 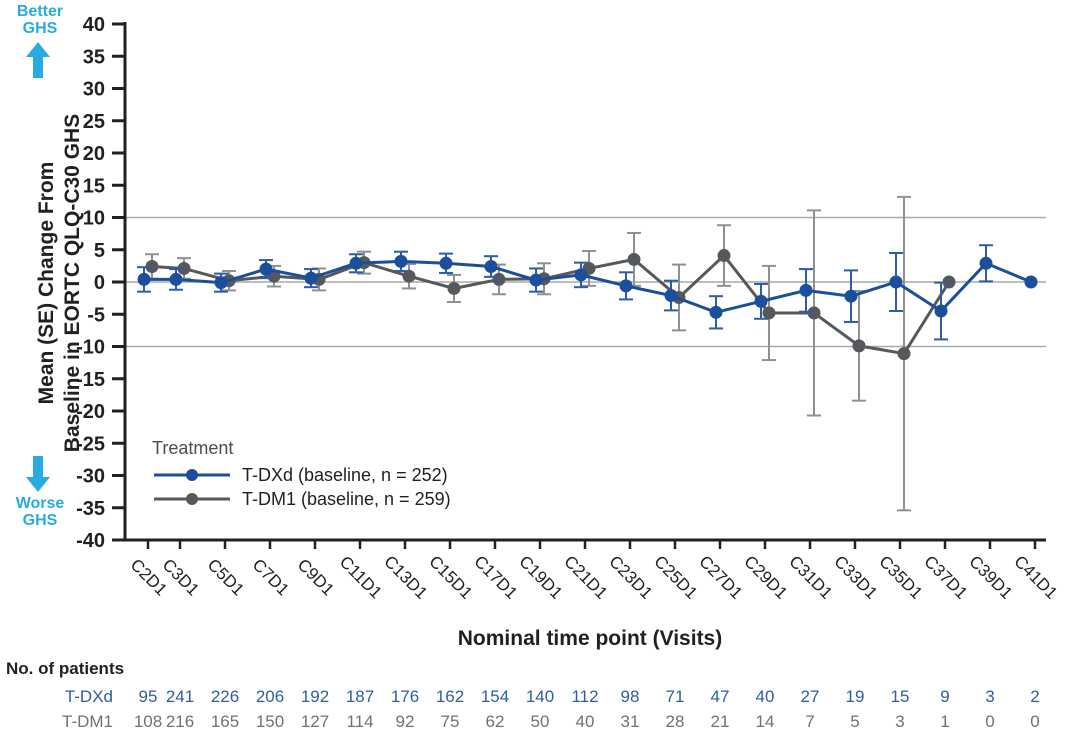 I want to click on y-tick-label: 30, so click(x=94, y=90).